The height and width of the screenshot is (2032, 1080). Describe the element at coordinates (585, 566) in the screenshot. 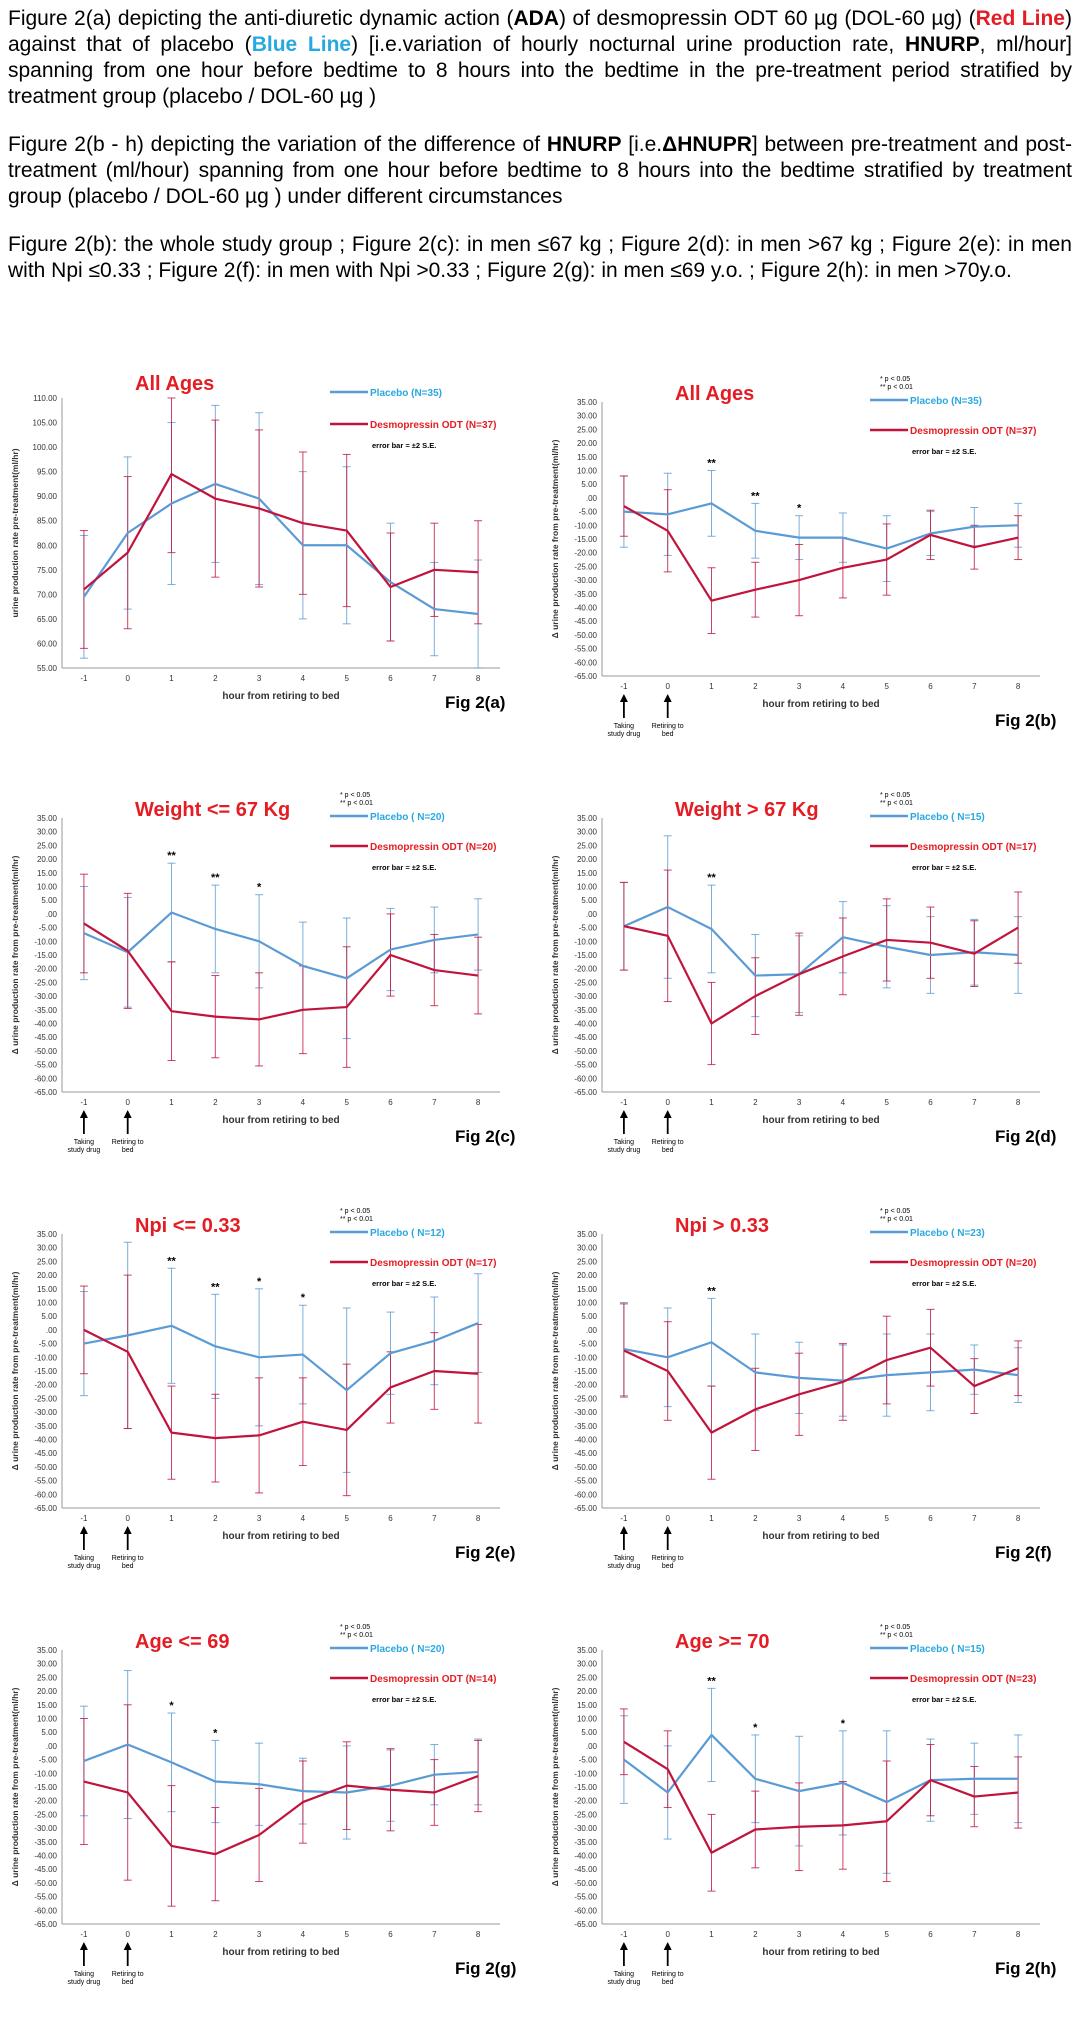

I see `y-tick-label: -25.00` at that location.